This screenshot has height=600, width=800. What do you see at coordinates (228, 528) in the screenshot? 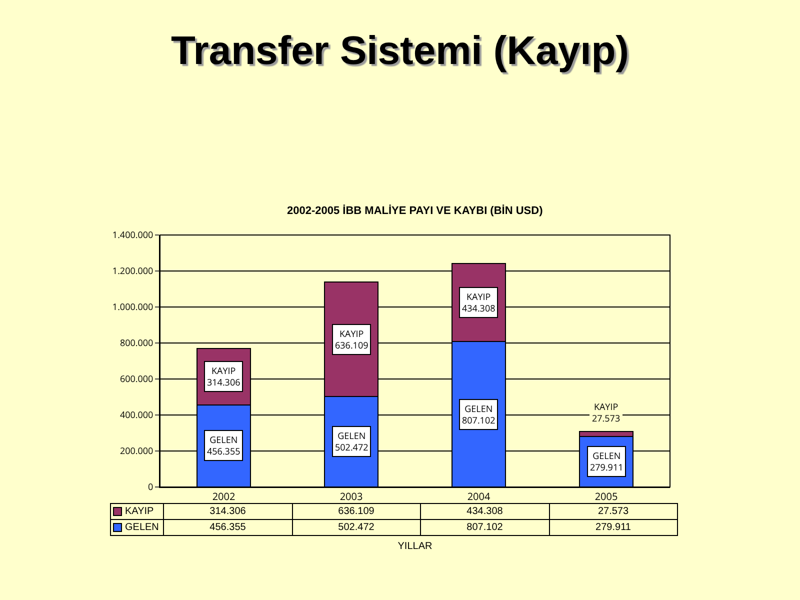
I see `data-label: 456.355` at bounding box center [228, 528].